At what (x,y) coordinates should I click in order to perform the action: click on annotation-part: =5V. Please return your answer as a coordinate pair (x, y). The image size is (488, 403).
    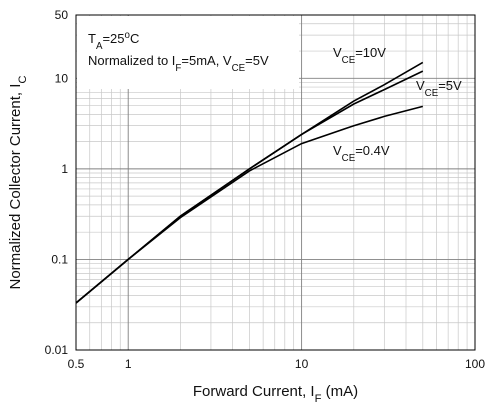
    Looking at the image, I should click on (257, 60).